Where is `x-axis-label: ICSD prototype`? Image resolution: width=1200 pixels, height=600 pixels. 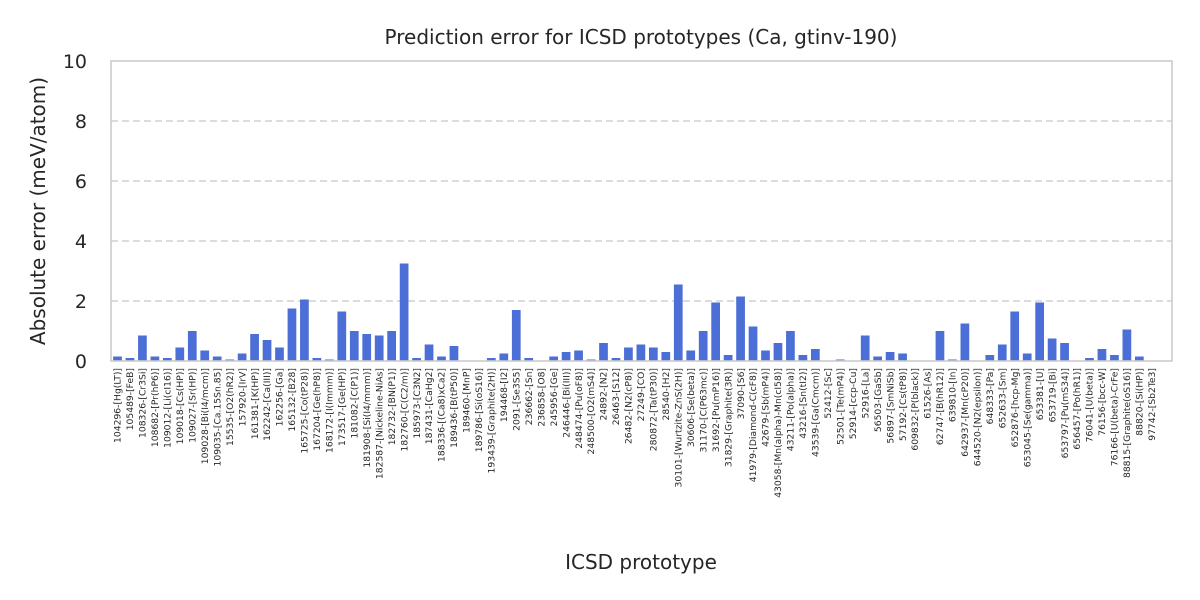
x-axis-label: ICSD prototype is located at coordinates (641, 562).